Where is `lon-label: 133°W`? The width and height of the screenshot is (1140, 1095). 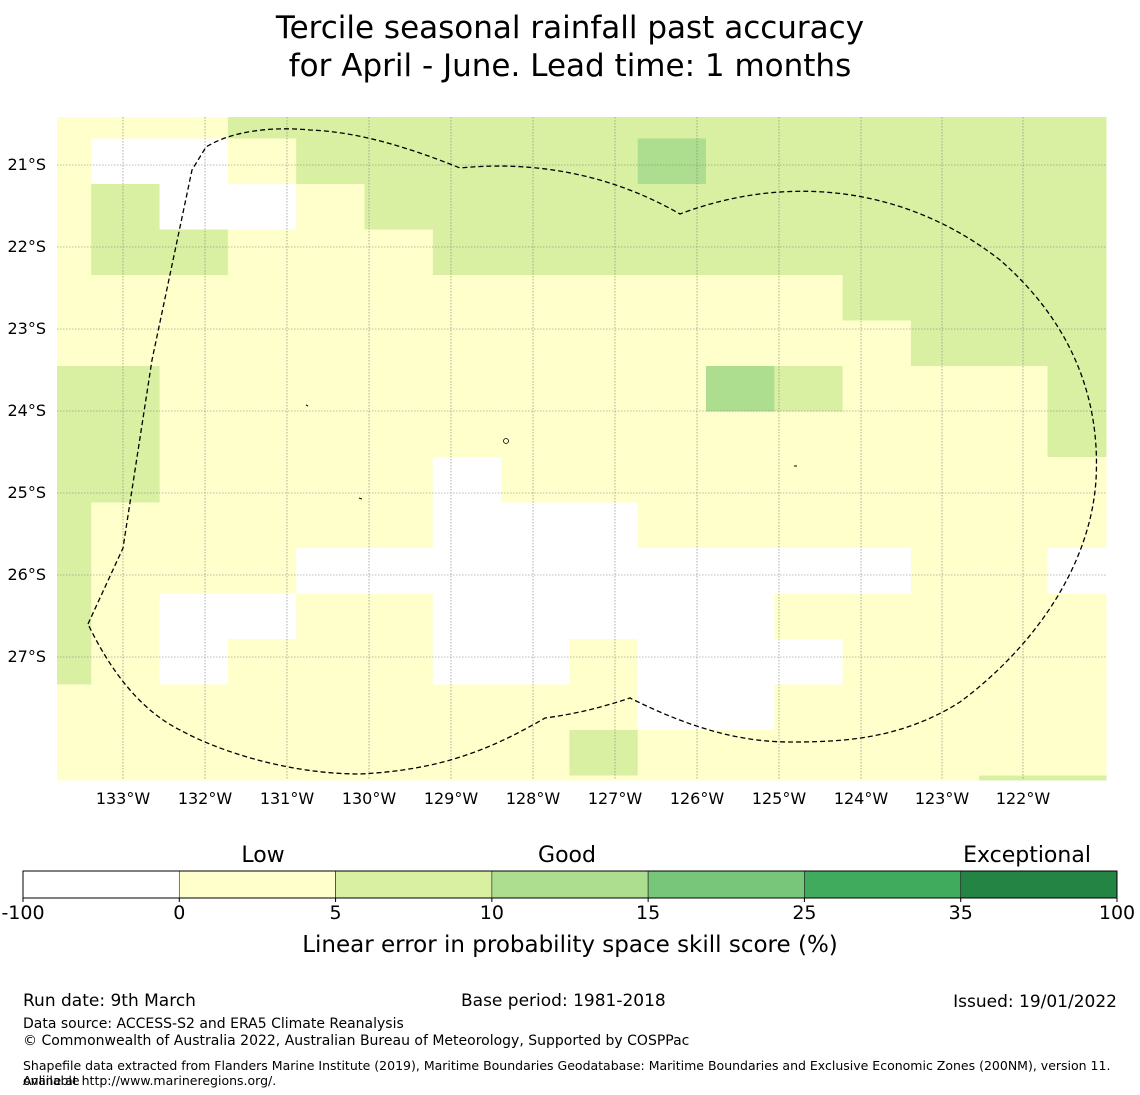 lon-label: 133°W is located at coordinates (123, 798).